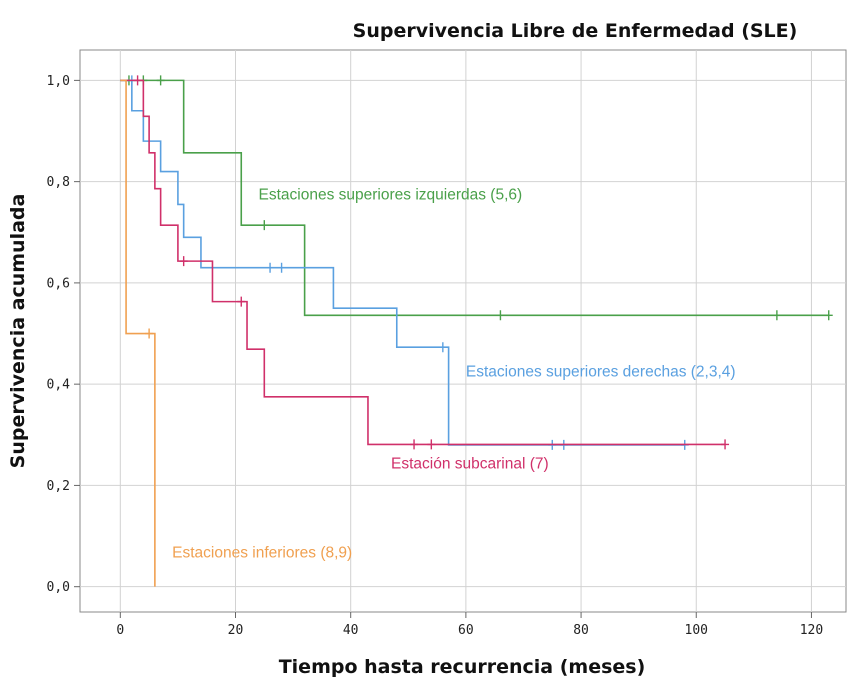  I want to click on x-axis-ticks: 0 20 40 60 80 100 120, so click(469, 625).